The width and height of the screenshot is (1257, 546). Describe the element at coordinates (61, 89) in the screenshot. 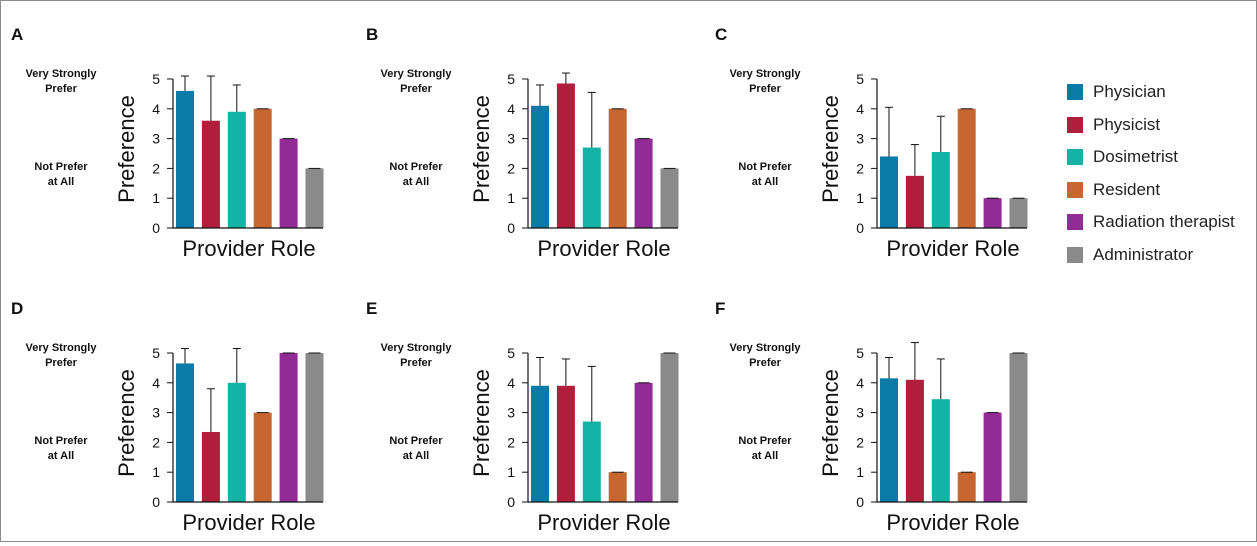

I see `panel-a-scale-top-label: Prefer` at that location.